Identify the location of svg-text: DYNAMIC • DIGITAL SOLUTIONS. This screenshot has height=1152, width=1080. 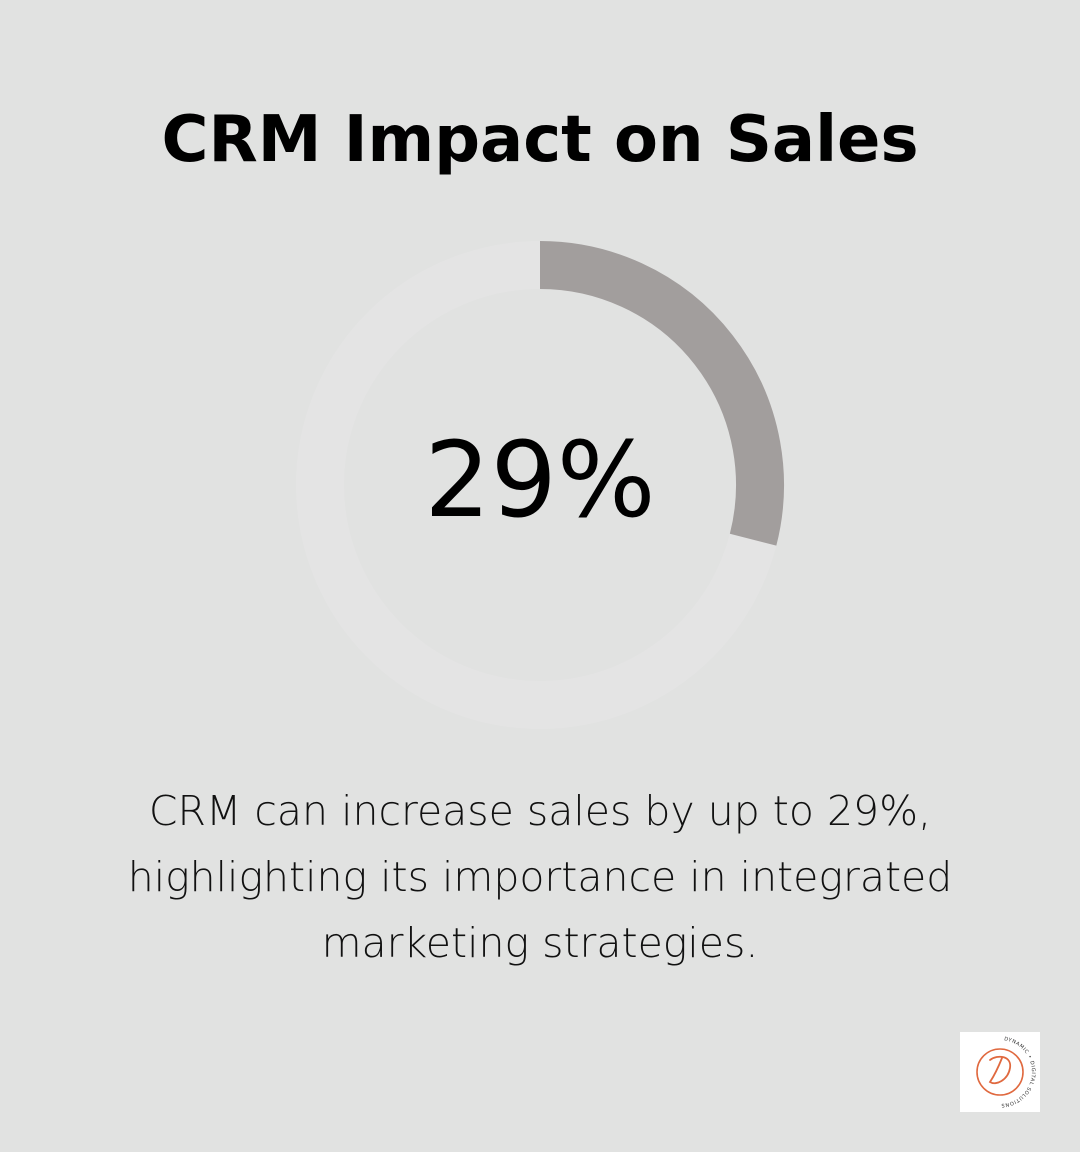
(1018, 1072).